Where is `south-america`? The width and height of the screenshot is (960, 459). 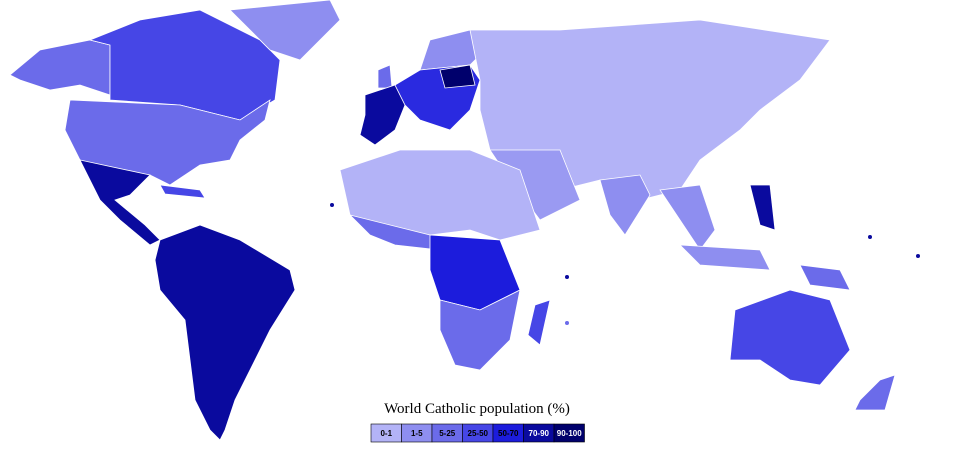 south-america is located at coordinates (225, 332).